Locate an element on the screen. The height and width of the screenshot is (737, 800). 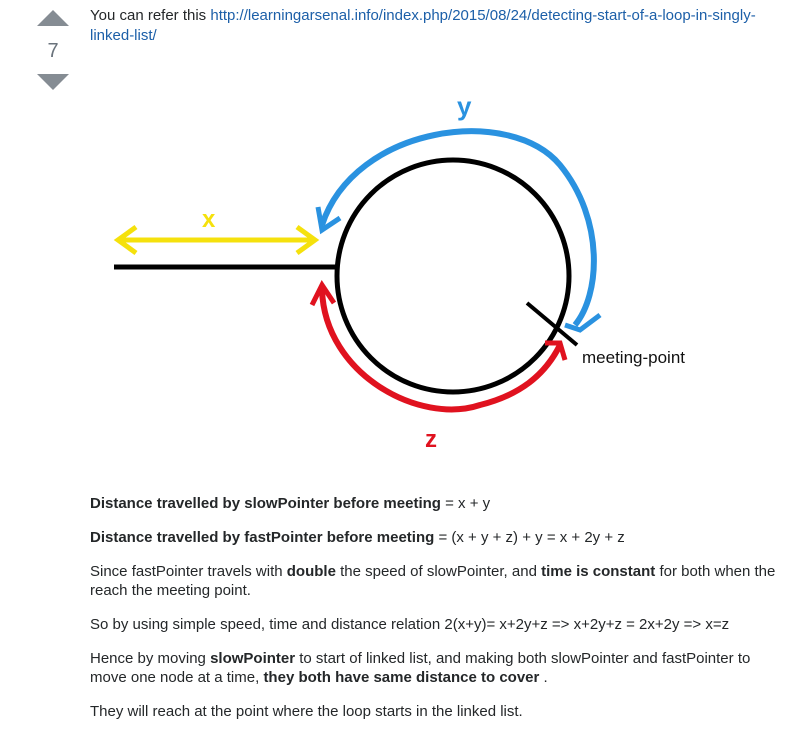
y-arc is located at coordinates (458, 230).